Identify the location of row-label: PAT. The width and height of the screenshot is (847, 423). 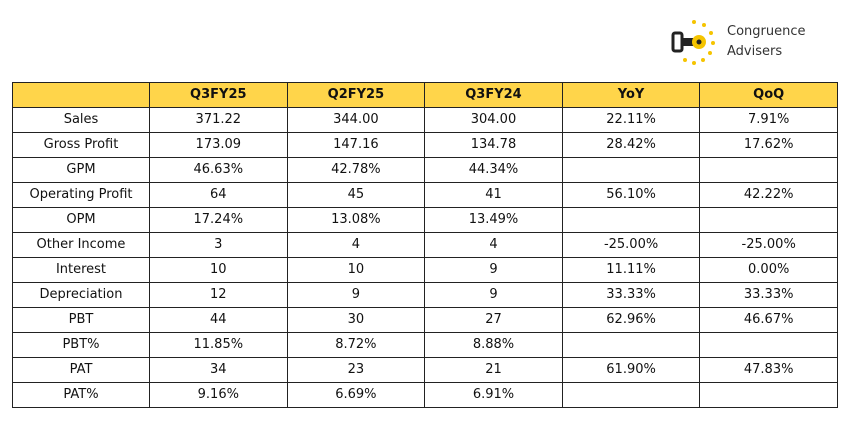
(81, 370).